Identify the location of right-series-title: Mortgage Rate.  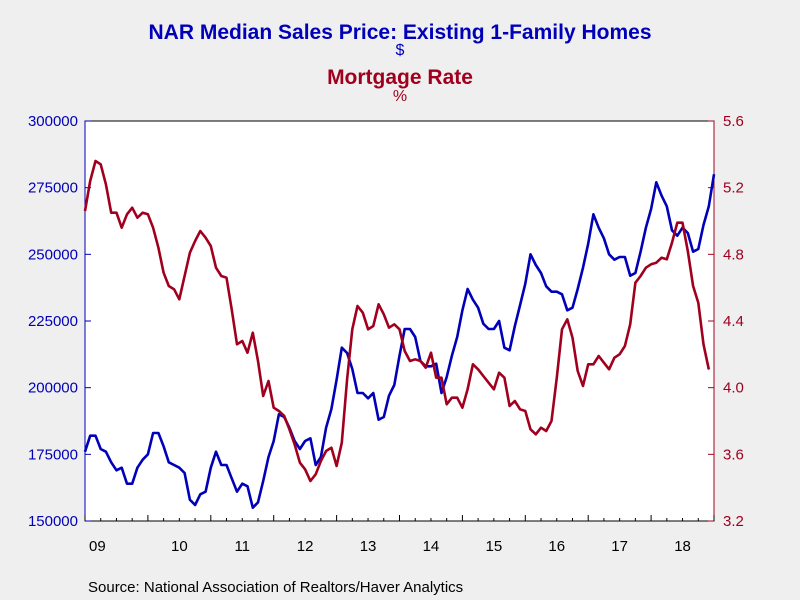
(400, 77).